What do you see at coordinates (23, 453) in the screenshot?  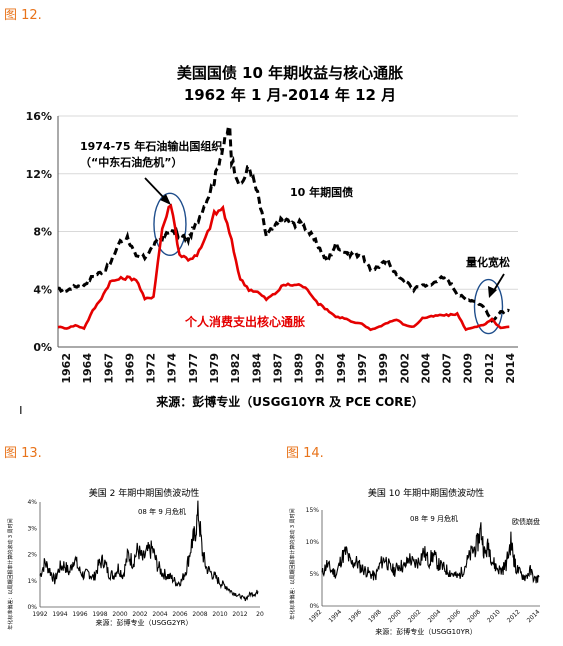 I see `figure-13-label: 图 13.` at bounding box center [23, 453].